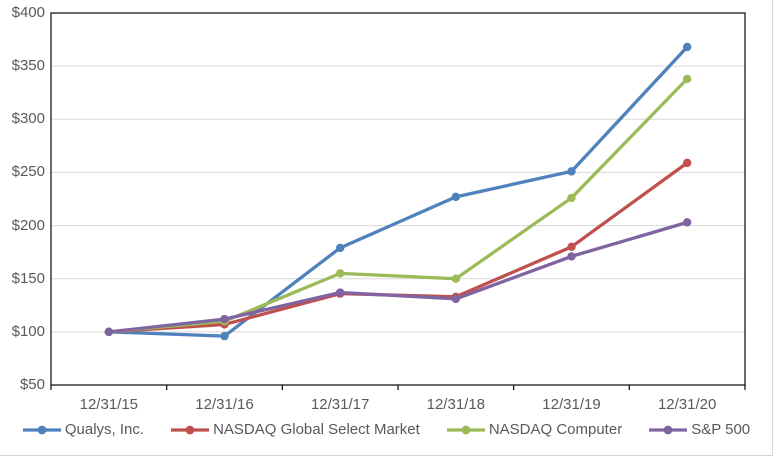  What do you see at coordinates (28, 66) in the screenshot?
I see `y-axis-tick-label: $350` at bounding box center [28, 66].